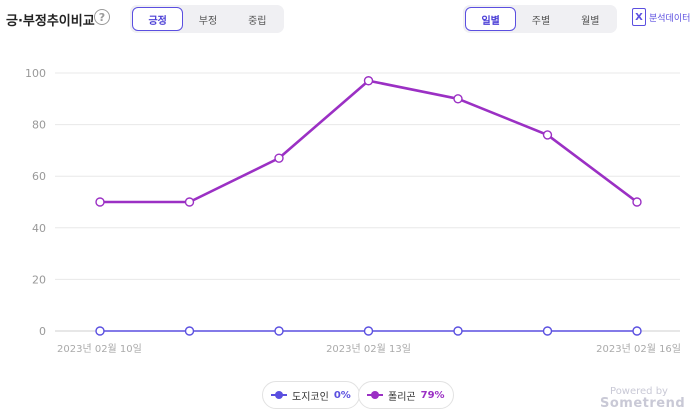  I want to click on legend-name: 폴리곤, so click(402, 397).